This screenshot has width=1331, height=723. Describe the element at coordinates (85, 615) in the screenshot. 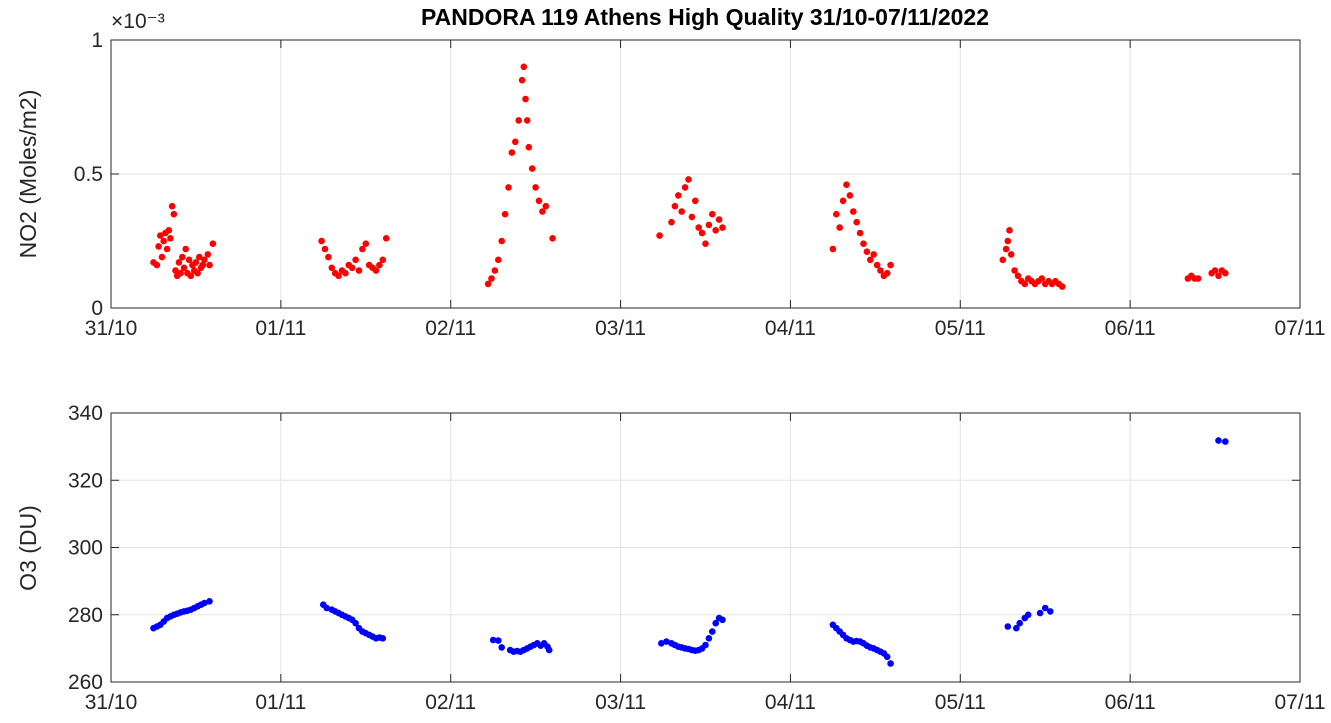

I see `o3-y-tick-label: 280` at that location.